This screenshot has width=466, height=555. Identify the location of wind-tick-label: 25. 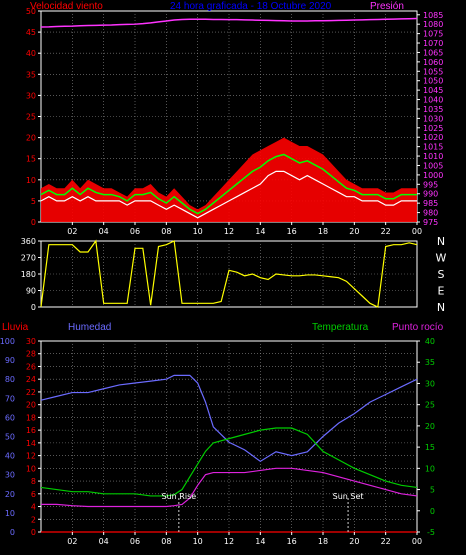
(31, 117).